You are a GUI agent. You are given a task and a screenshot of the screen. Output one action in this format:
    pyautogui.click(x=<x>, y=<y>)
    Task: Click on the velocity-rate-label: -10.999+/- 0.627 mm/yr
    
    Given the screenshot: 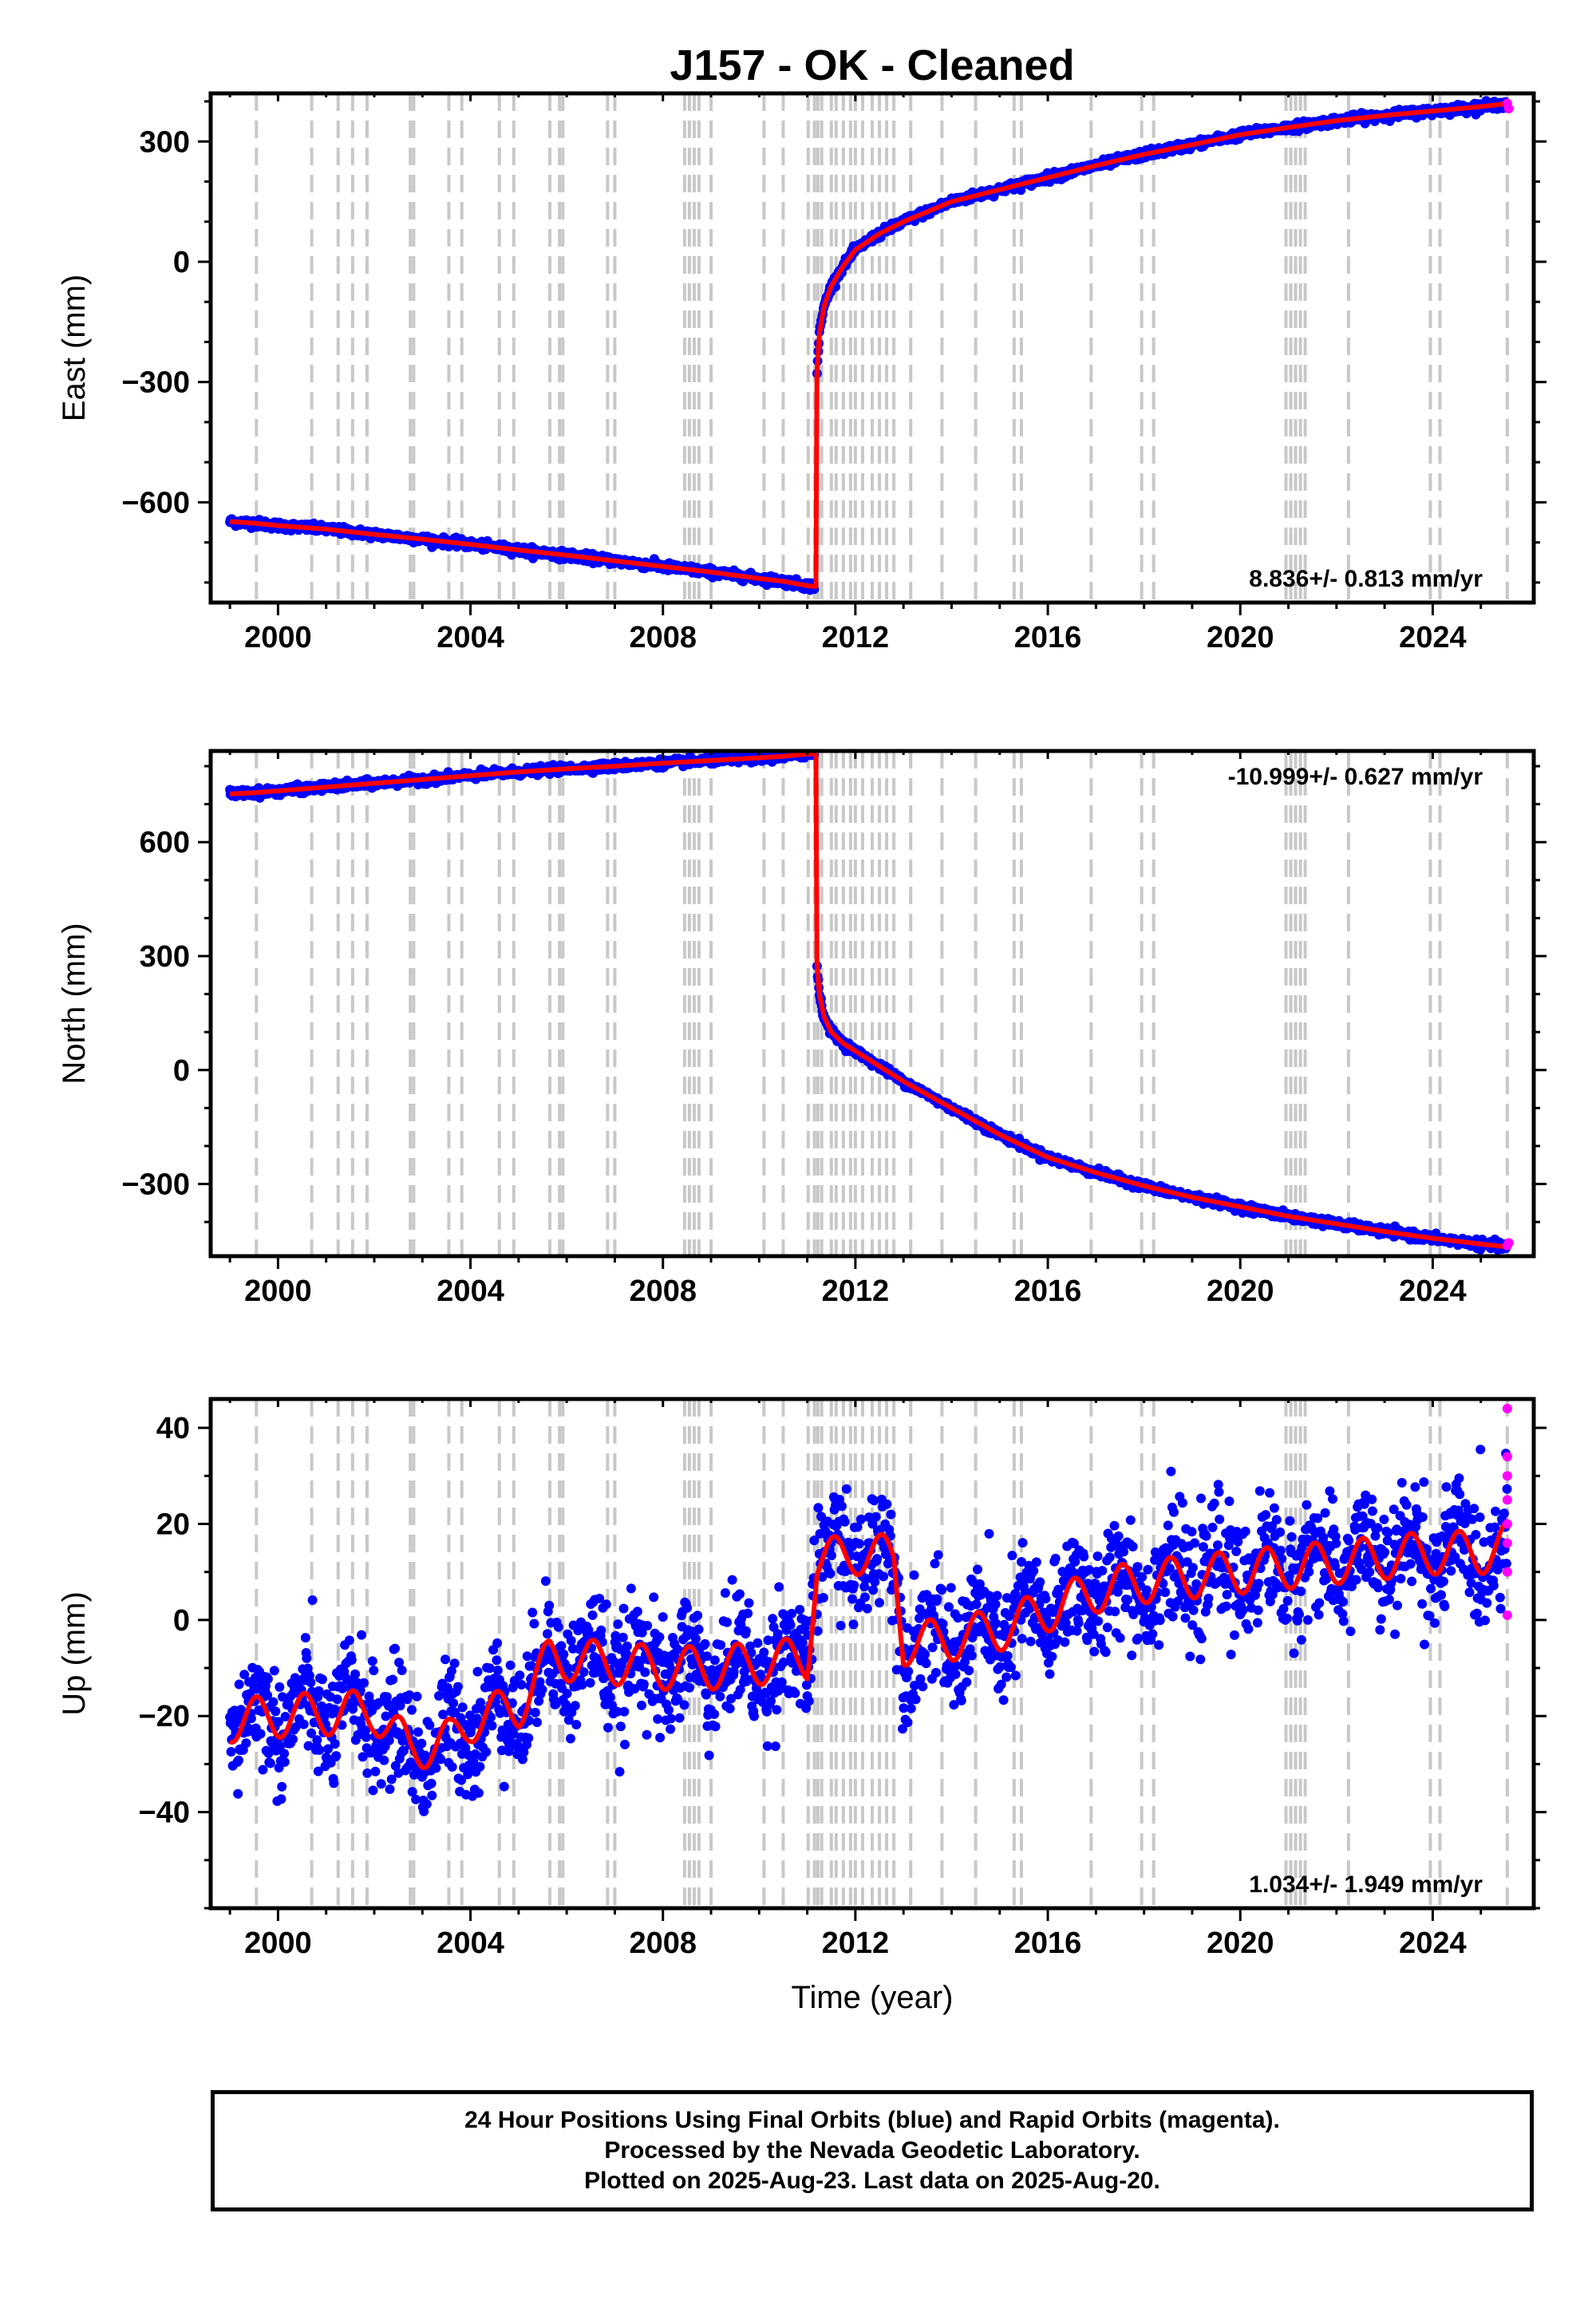 What is the action you would take?
    pyautogui.click(x=1355, y=777)
    